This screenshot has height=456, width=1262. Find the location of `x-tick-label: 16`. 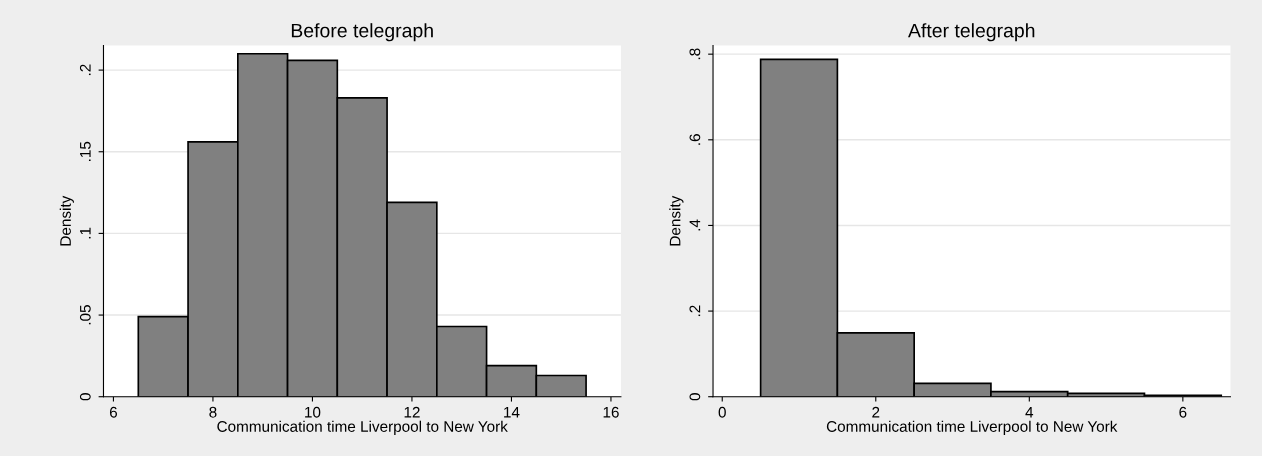

x-tick-label: 16 is located at coordinates (611, 412).